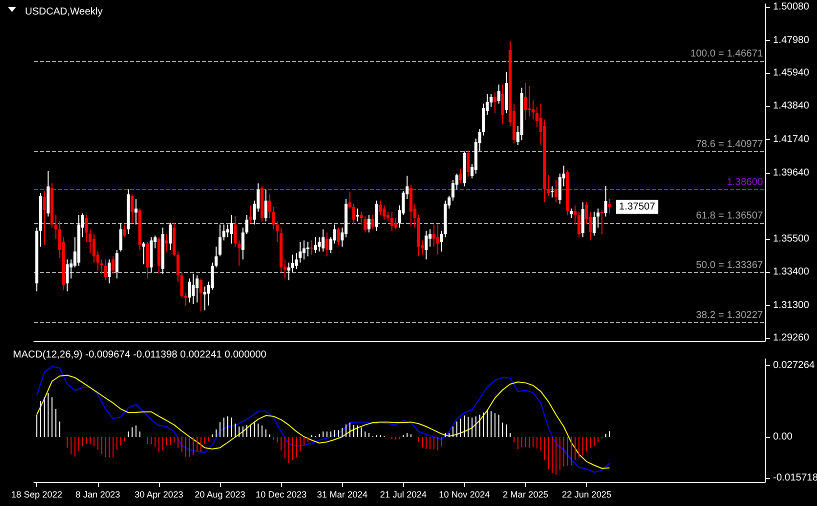 The height and width of the screenshot is (506, 817). What do you see at coordinates (730, 316) in the screenshot?
I see `ref-line-label: 38.2 = 1.30227` at bounding box center [730, 316].